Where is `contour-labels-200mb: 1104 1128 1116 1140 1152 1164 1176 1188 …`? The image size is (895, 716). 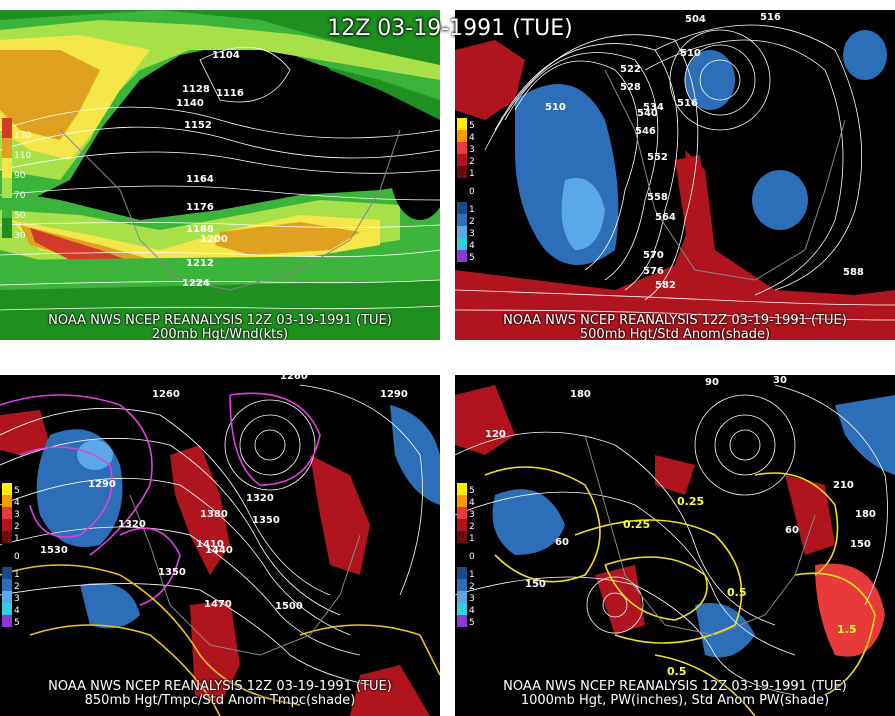 contour-labels-200mb: 1104 1128 1116 1140 1152 1164 1176 1188 … is located at coordinates (210, 169).